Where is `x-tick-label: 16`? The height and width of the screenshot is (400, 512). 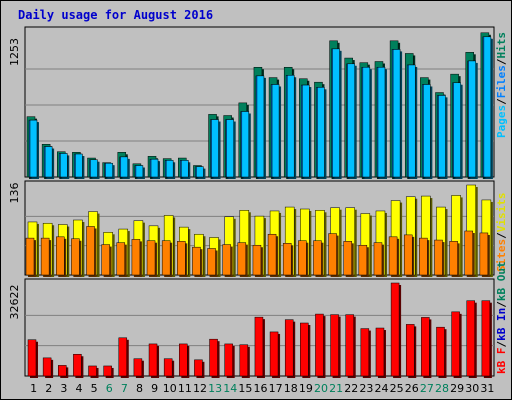 x-tick-label: 16 is located at coordinates (261, 388).